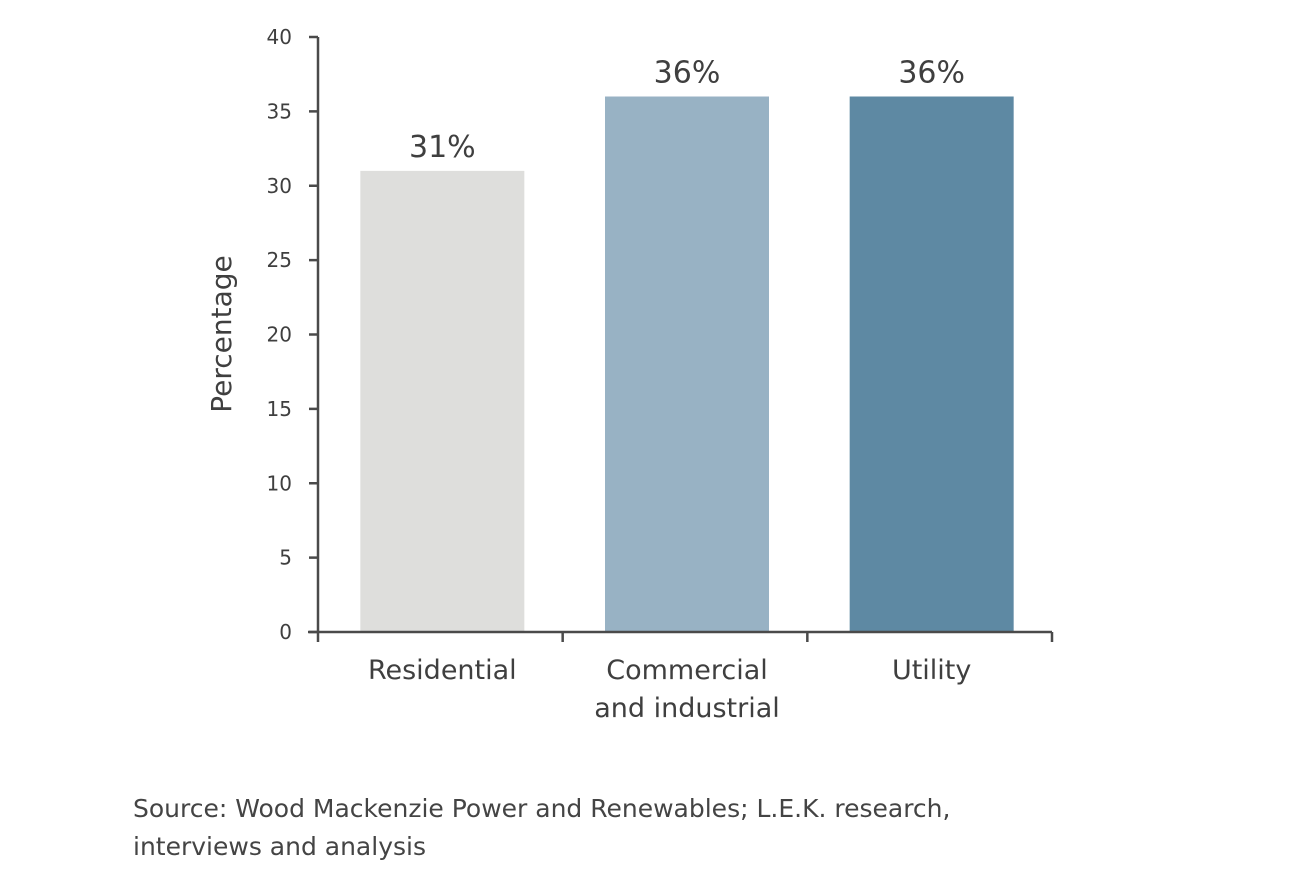  I want to click on y-tick-label: 20, so click(279, 335).